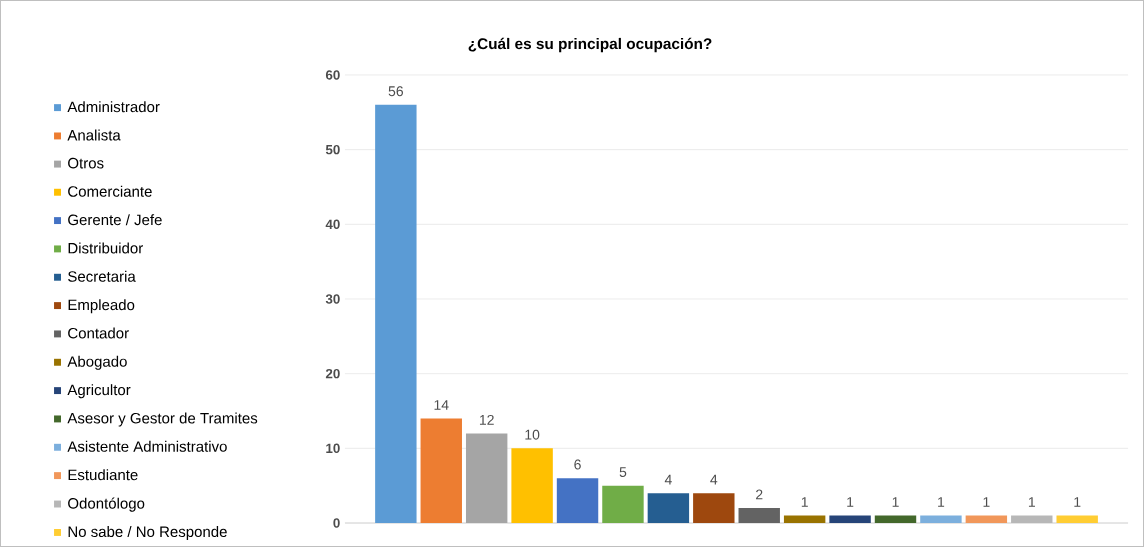  Describe the element at coordinates (759, 494) in the screenshot. I see `data-label: 2` at that location.